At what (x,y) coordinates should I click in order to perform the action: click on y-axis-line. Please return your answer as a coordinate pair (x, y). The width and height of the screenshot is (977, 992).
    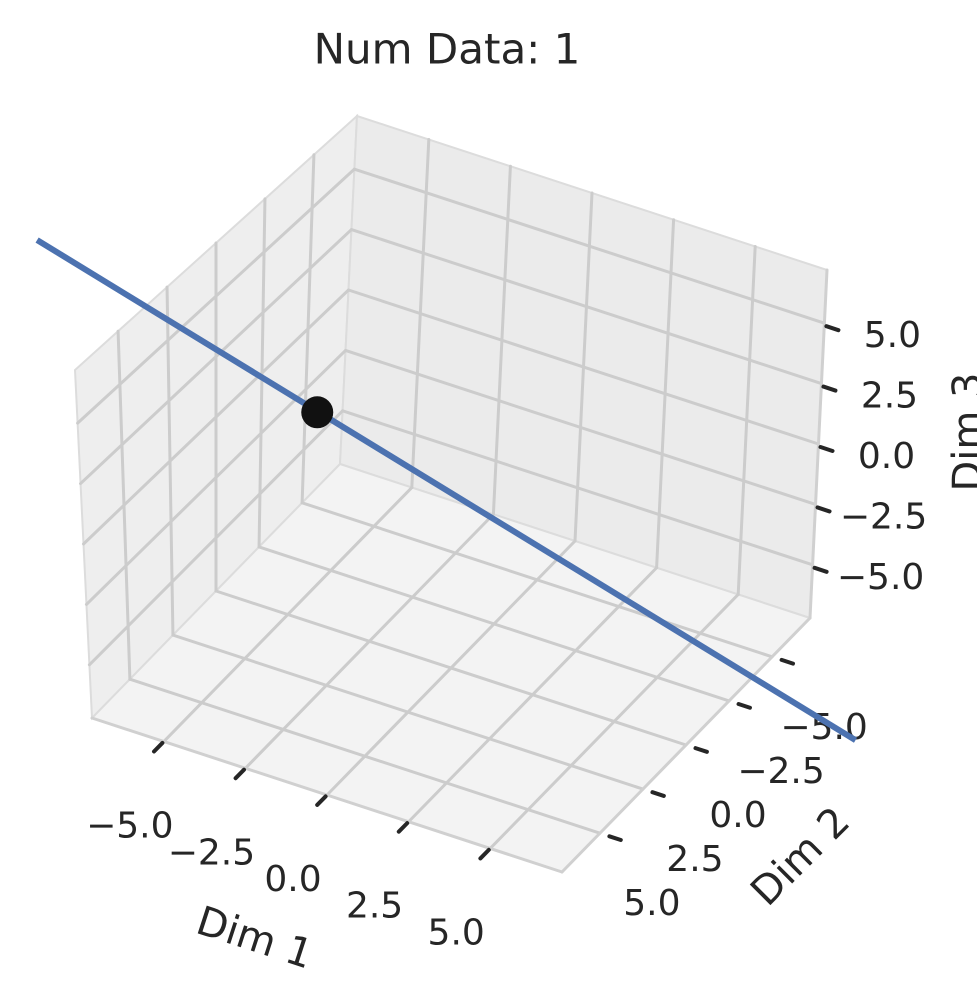
    Looking at the image, I should click on (686, 745).